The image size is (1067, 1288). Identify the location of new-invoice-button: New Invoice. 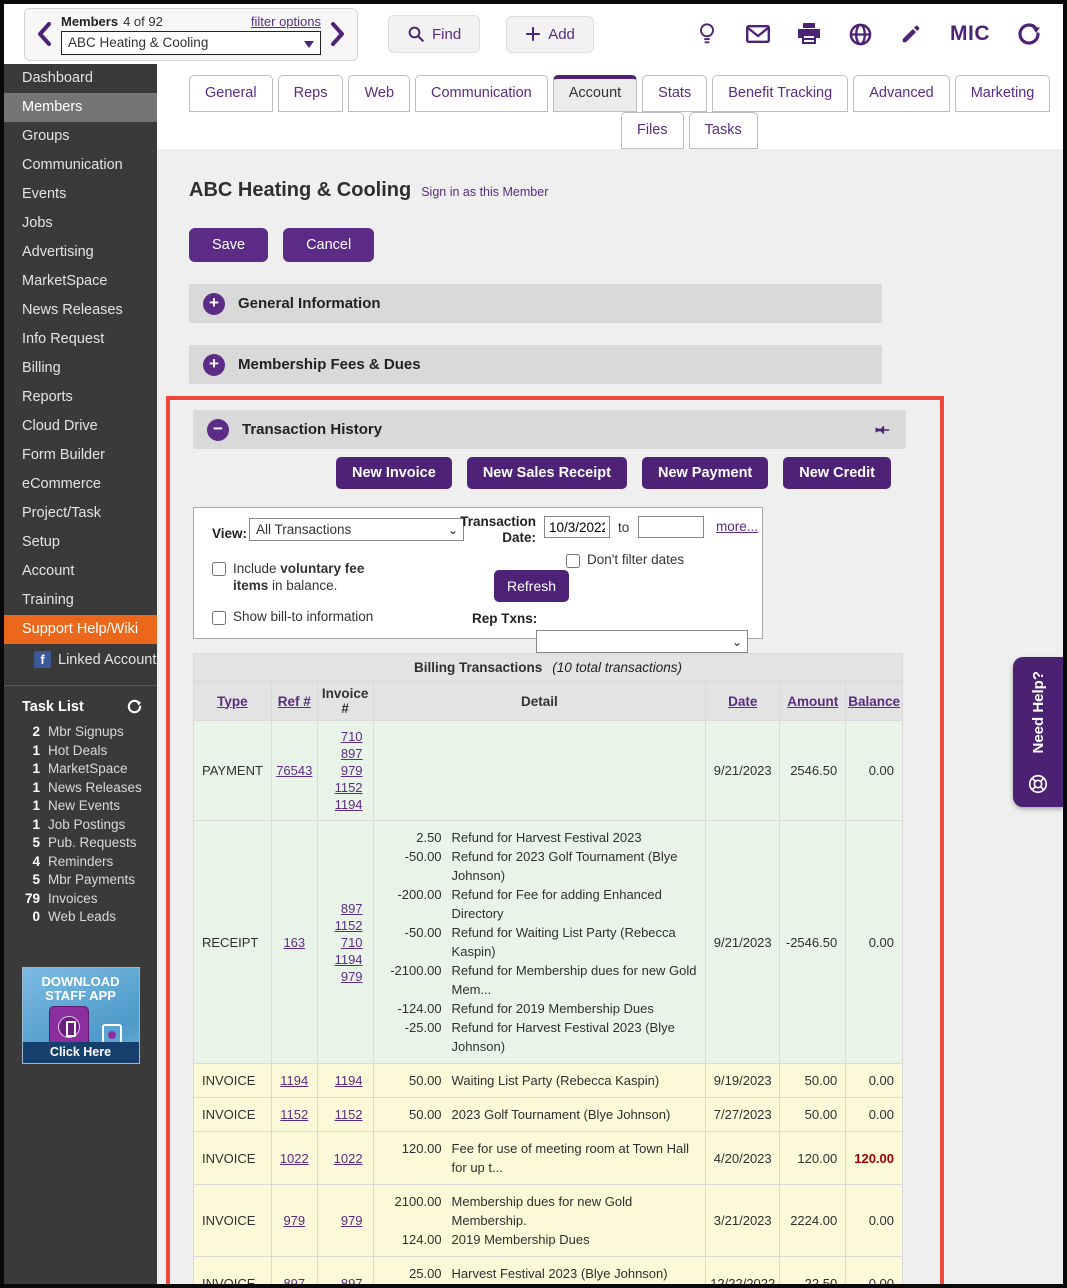
(394, 473).